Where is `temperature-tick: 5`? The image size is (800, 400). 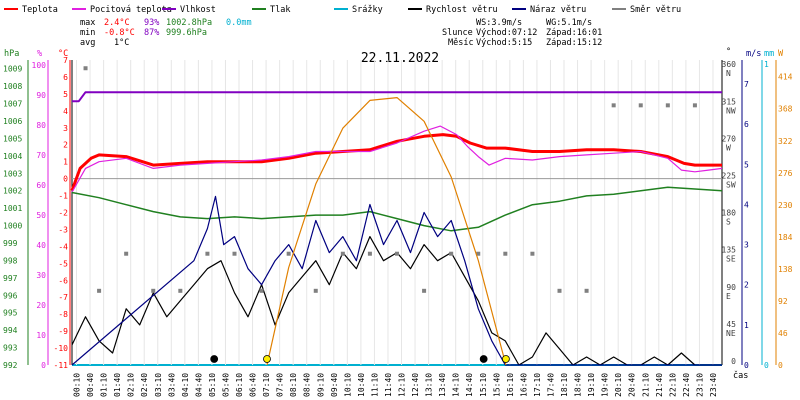
temperature-tick: 5 is located at coordinates (65, 94).